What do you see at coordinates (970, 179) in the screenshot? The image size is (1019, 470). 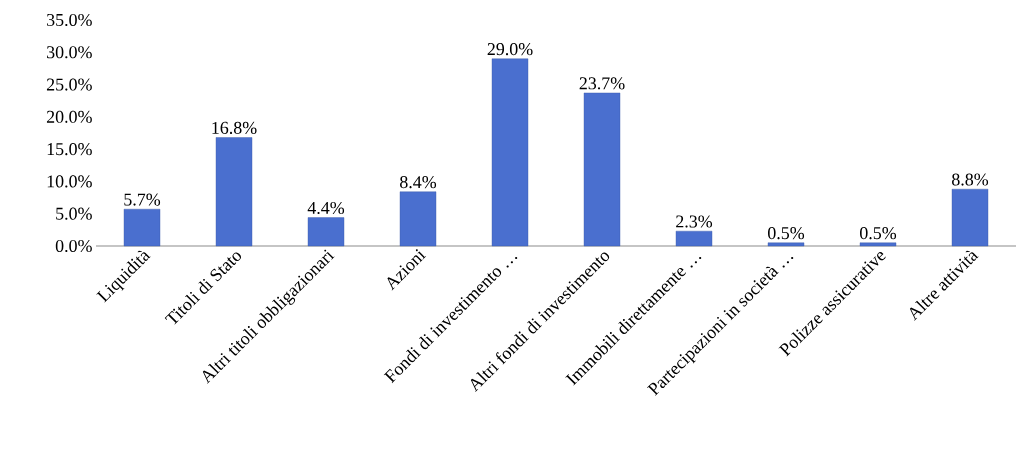 I see `data-label: 8.8%` at bounding box center [970, 179].